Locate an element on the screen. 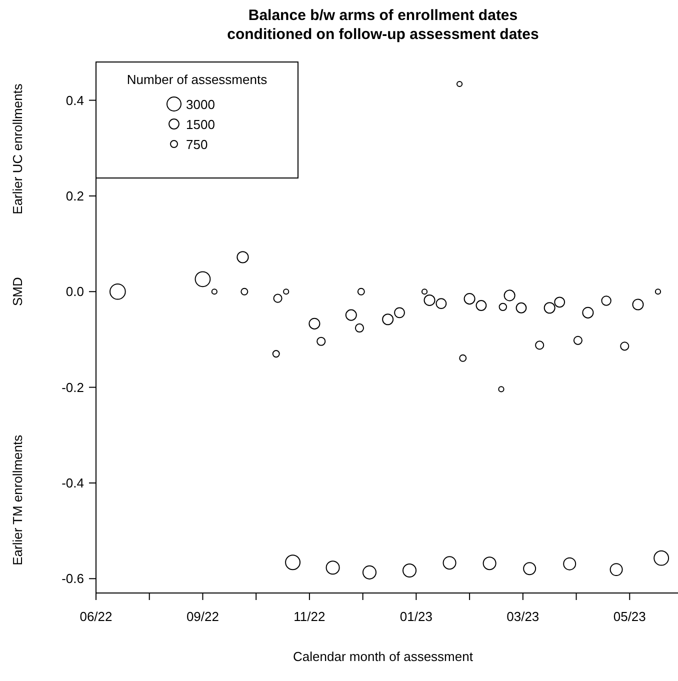  text: Earlier TM enrollments is located at coordinates (17, 500).